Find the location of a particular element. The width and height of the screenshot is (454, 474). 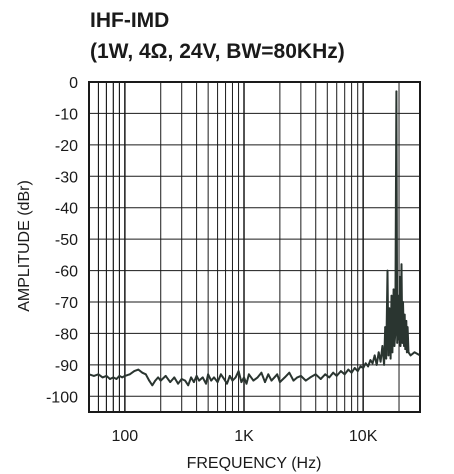

y-tick-label: -90 is located at coordinates (66, 366).